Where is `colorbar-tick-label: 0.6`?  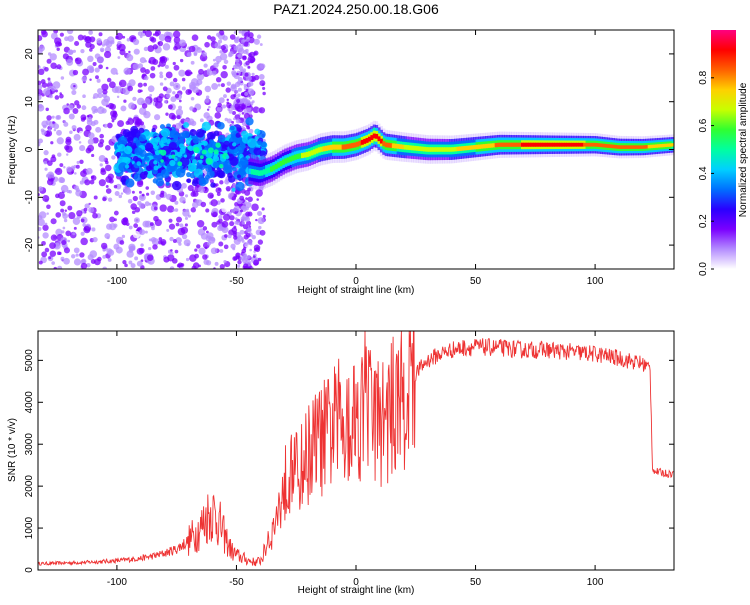
colorbar-tick-label: 0.6 is located at coordinates (703, 125).